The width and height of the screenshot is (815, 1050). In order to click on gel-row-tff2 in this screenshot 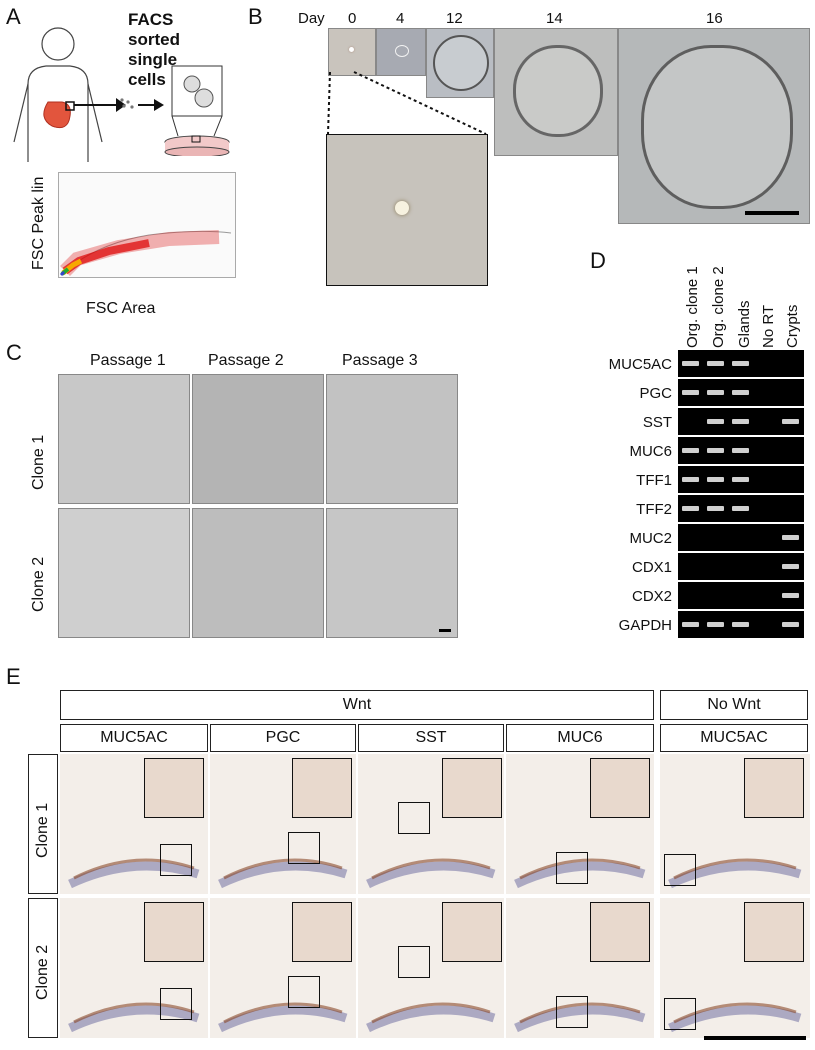, I will do `click(741, 508)`.